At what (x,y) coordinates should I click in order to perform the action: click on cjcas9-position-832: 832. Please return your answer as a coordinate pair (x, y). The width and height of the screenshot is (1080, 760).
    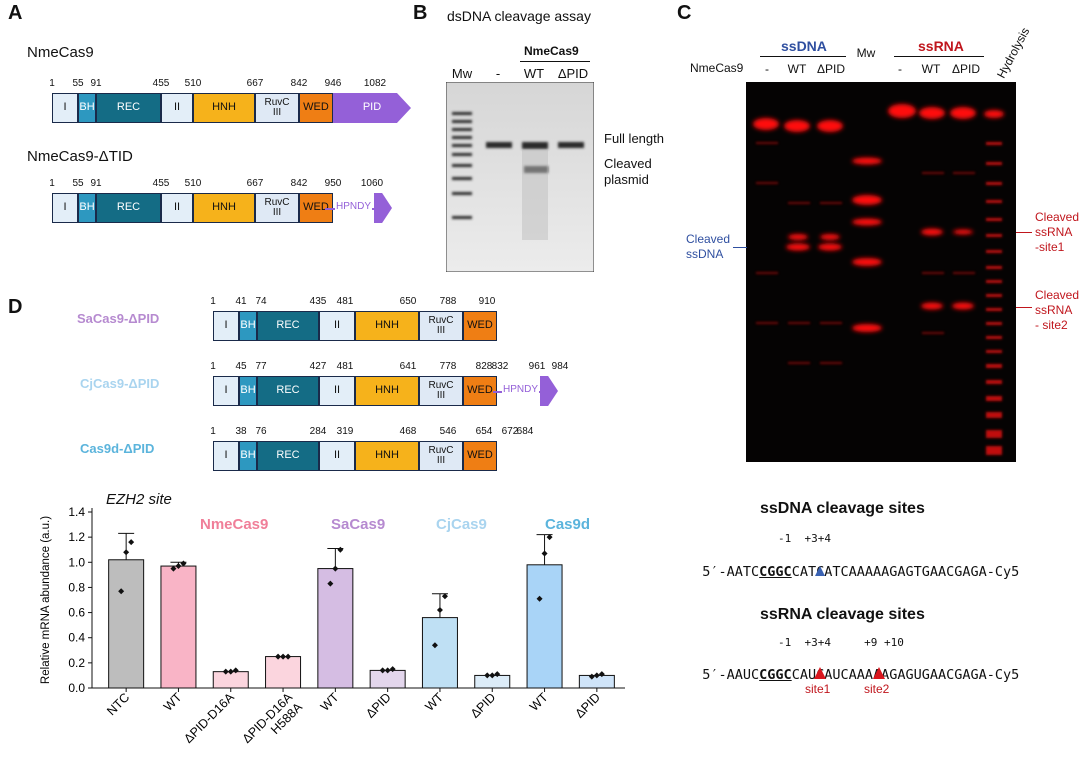
    Looking at the image, I should click on (500, 366).